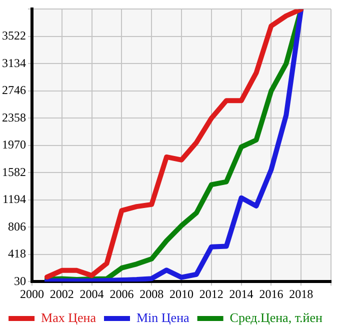 The image size is (345, 335). Describe the element at coordinates (163, 317) in the screenshot. I see `legend-label: Min Цена` at that location.